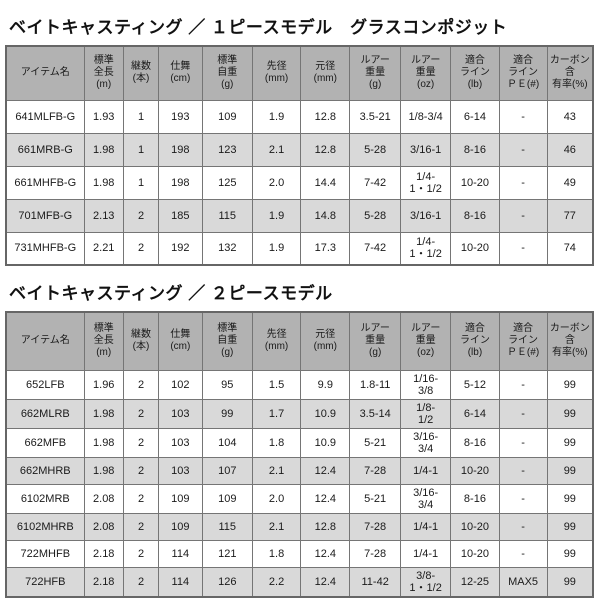  Describe the element at coordinates (570, 73) in the screenshot. I see `column-header: カーボン含 有率(%)` at that location.